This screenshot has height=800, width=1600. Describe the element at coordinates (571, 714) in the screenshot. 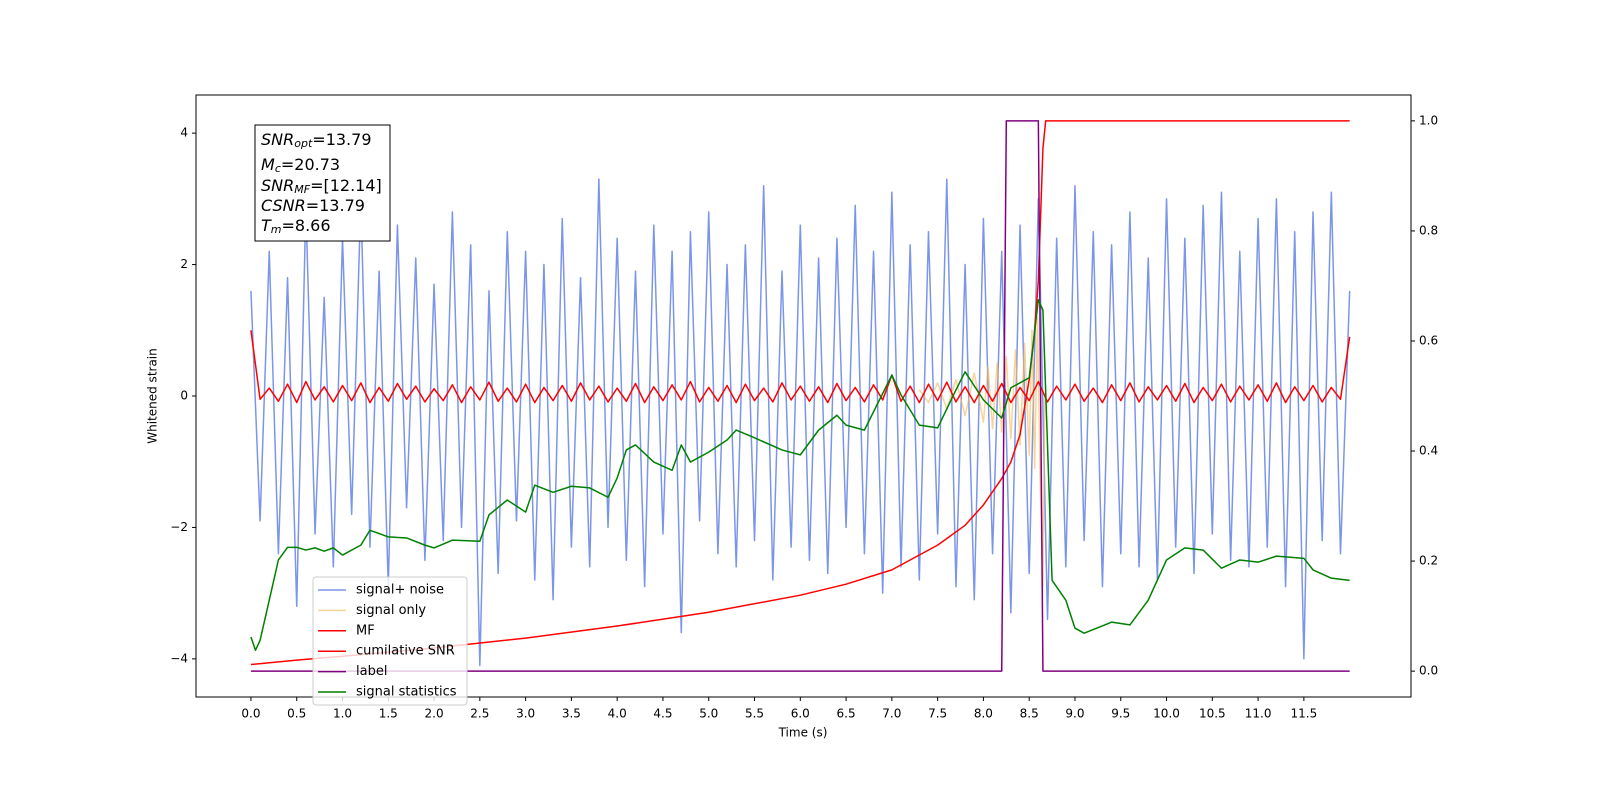

I see `x-tick-label: 3.5` at that location.